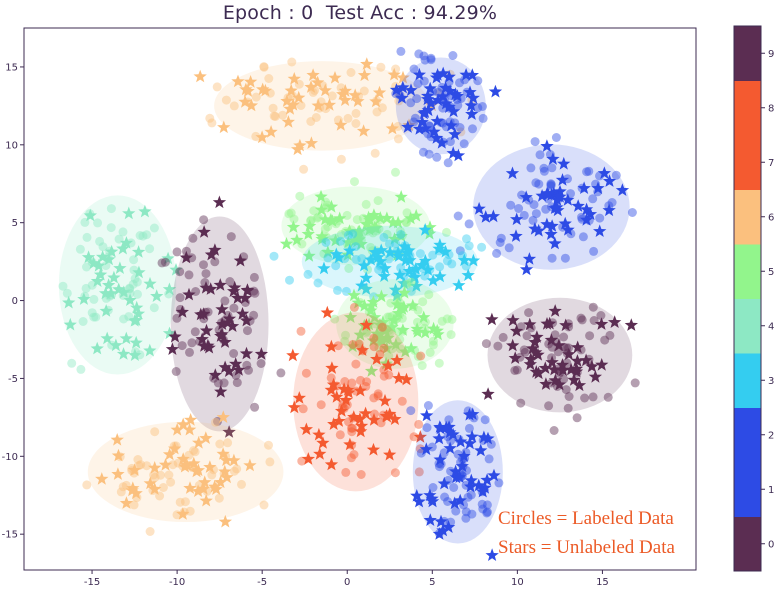 This screenshot has width=783, height=591. What do you see at coordinates (771, 326) in the screenshot?
I see `colorbar-tick-label: 4` at bounding box center [771, 326].